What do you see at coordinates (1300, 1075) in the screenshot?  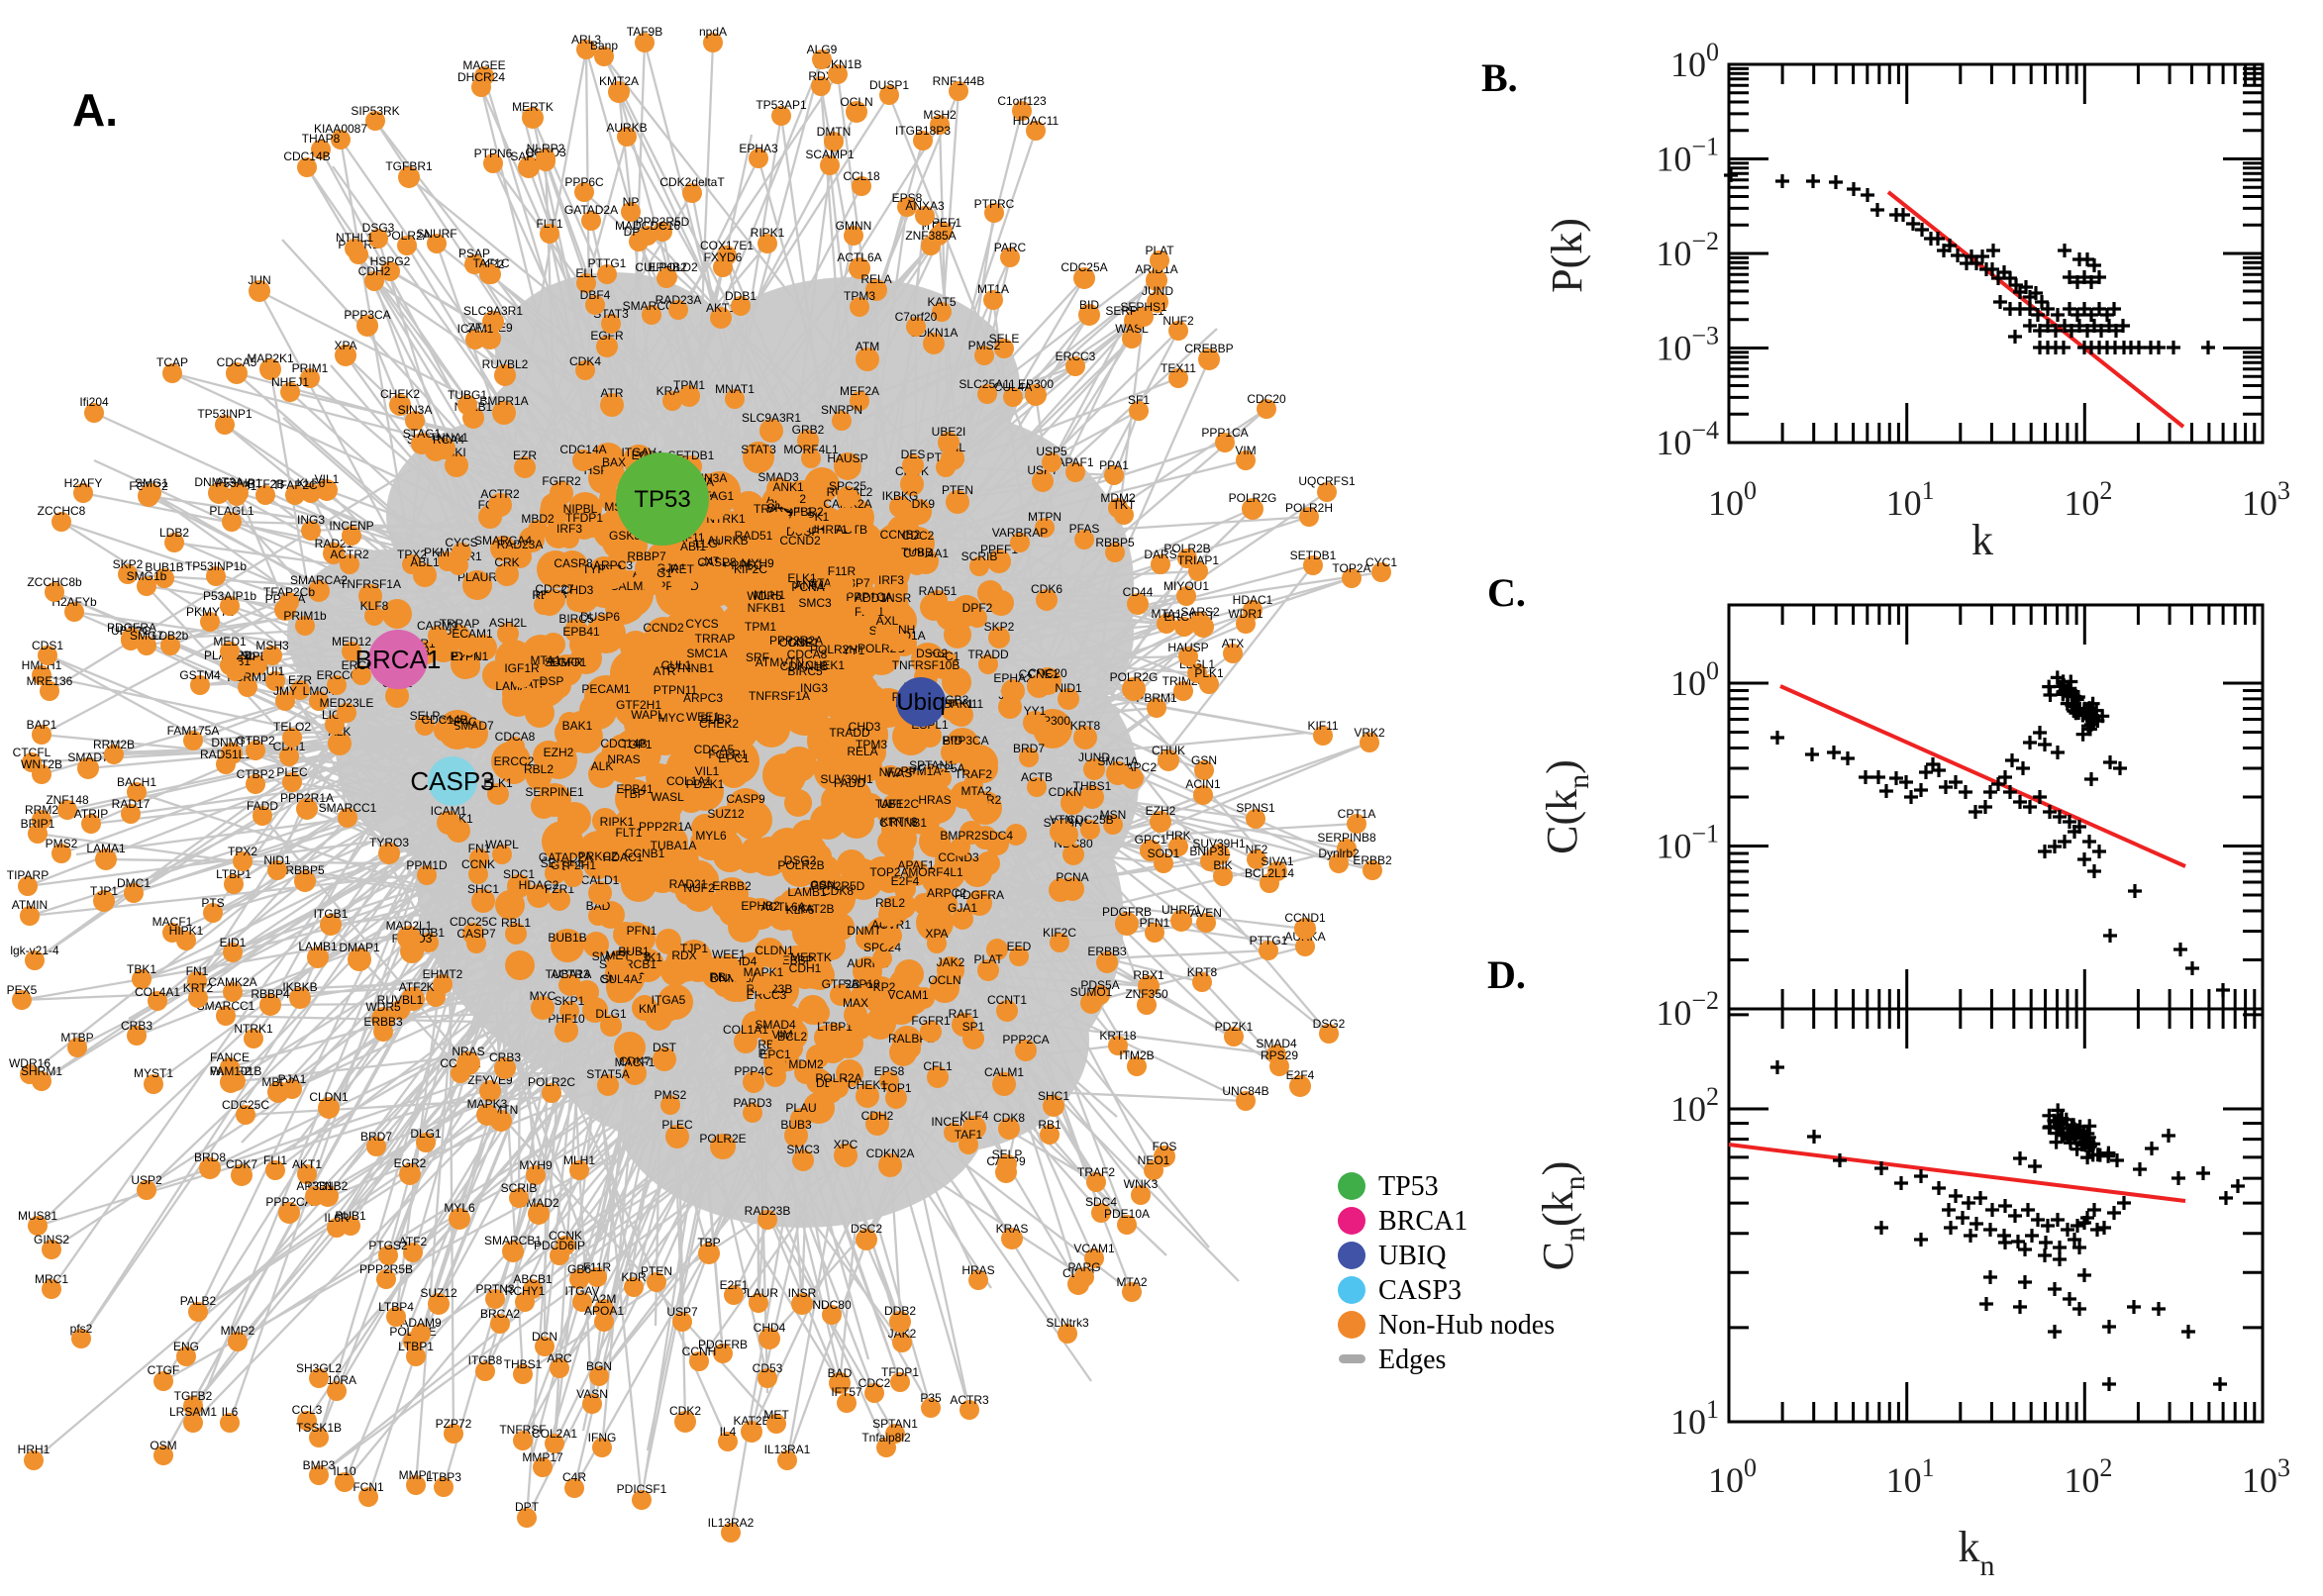 I see `svg-text: E2F4` at bounding box center [1300, 1075].